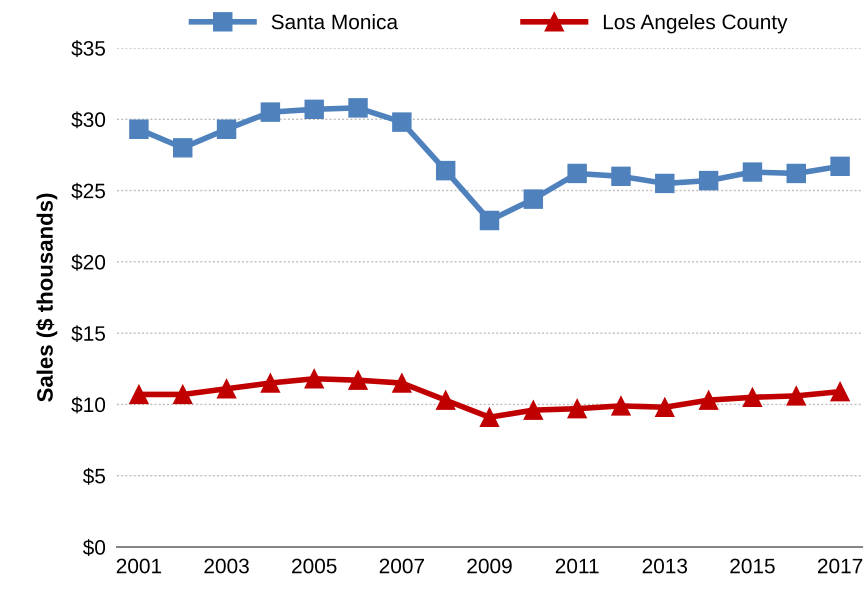  What do you see at coordinates (94, 476) in the screenshot?
I see `y-tick-label: $5` at bounding box center [94, 476].